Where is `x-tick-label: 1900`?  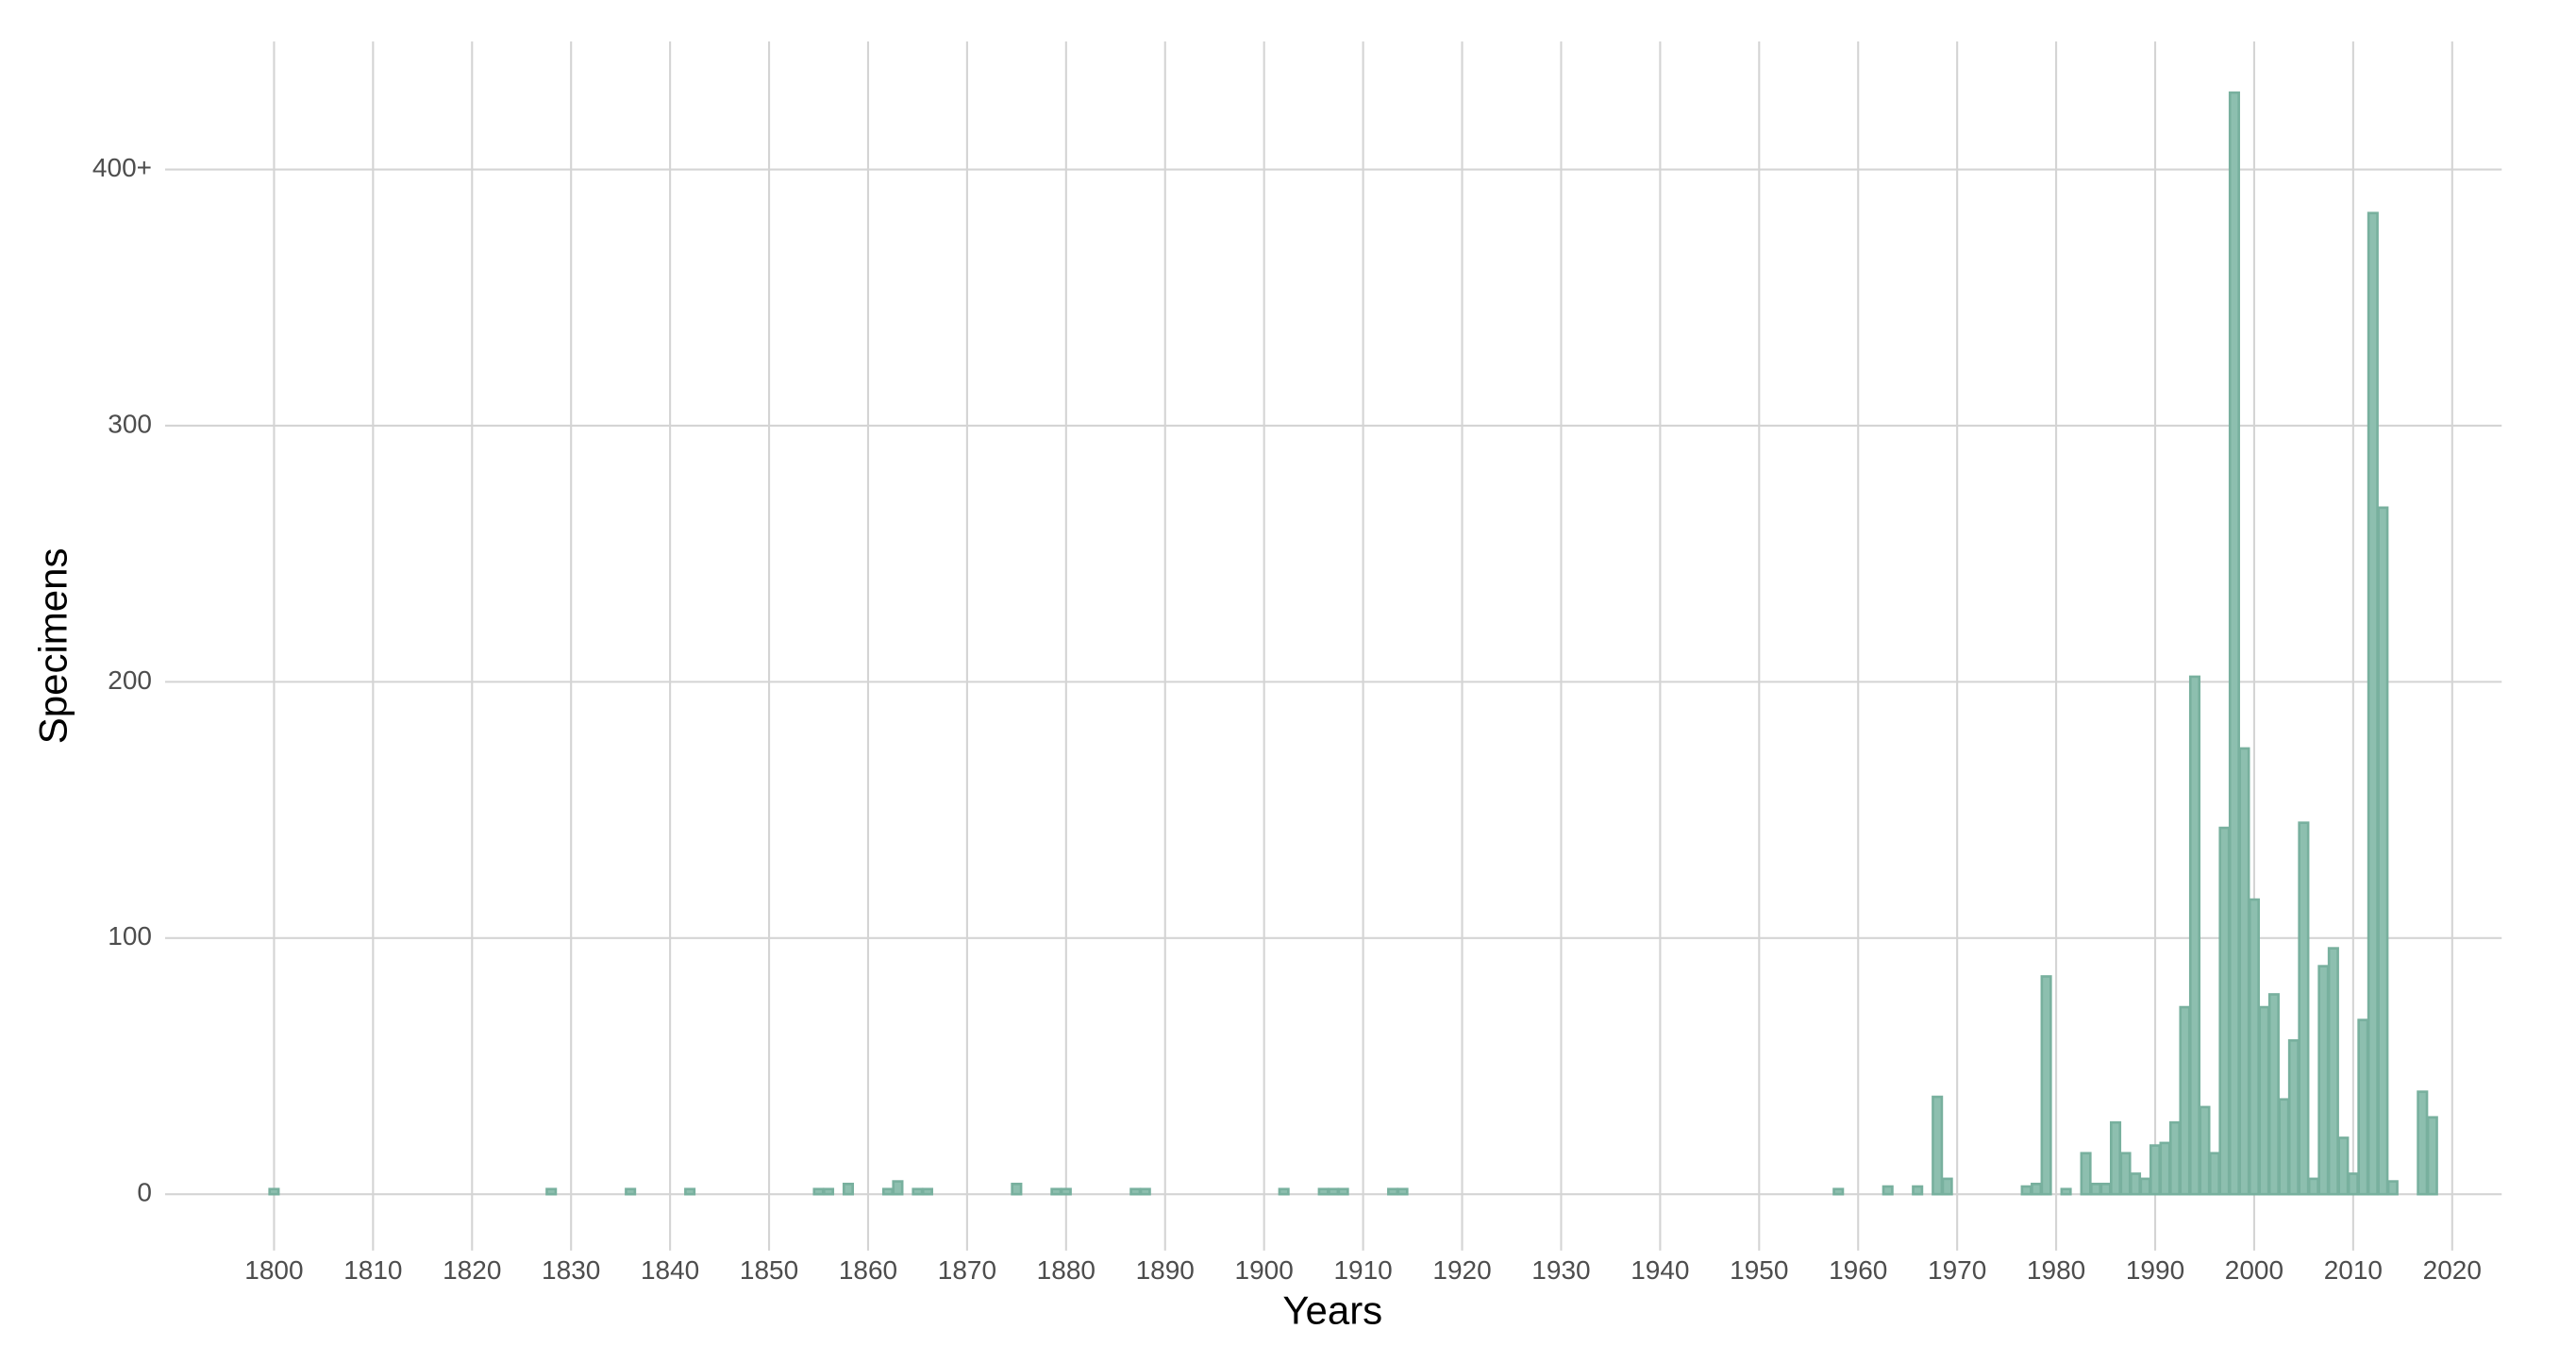
x-tick-label: 1900 is located at coordinates (1264, 1270).